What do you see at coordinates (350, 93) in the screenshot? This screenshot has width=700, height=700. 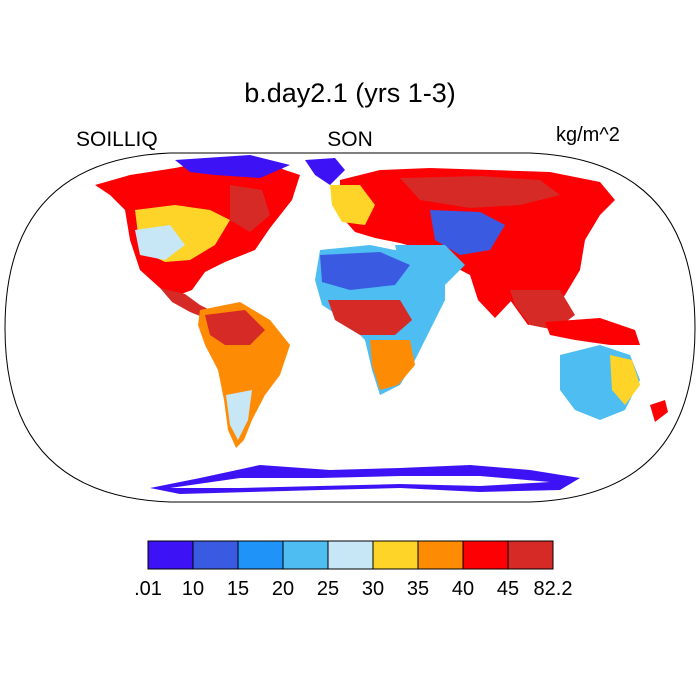 I see `page-title: b.day2.1 (yrs 1-3)` at bounding box center [350, 93].